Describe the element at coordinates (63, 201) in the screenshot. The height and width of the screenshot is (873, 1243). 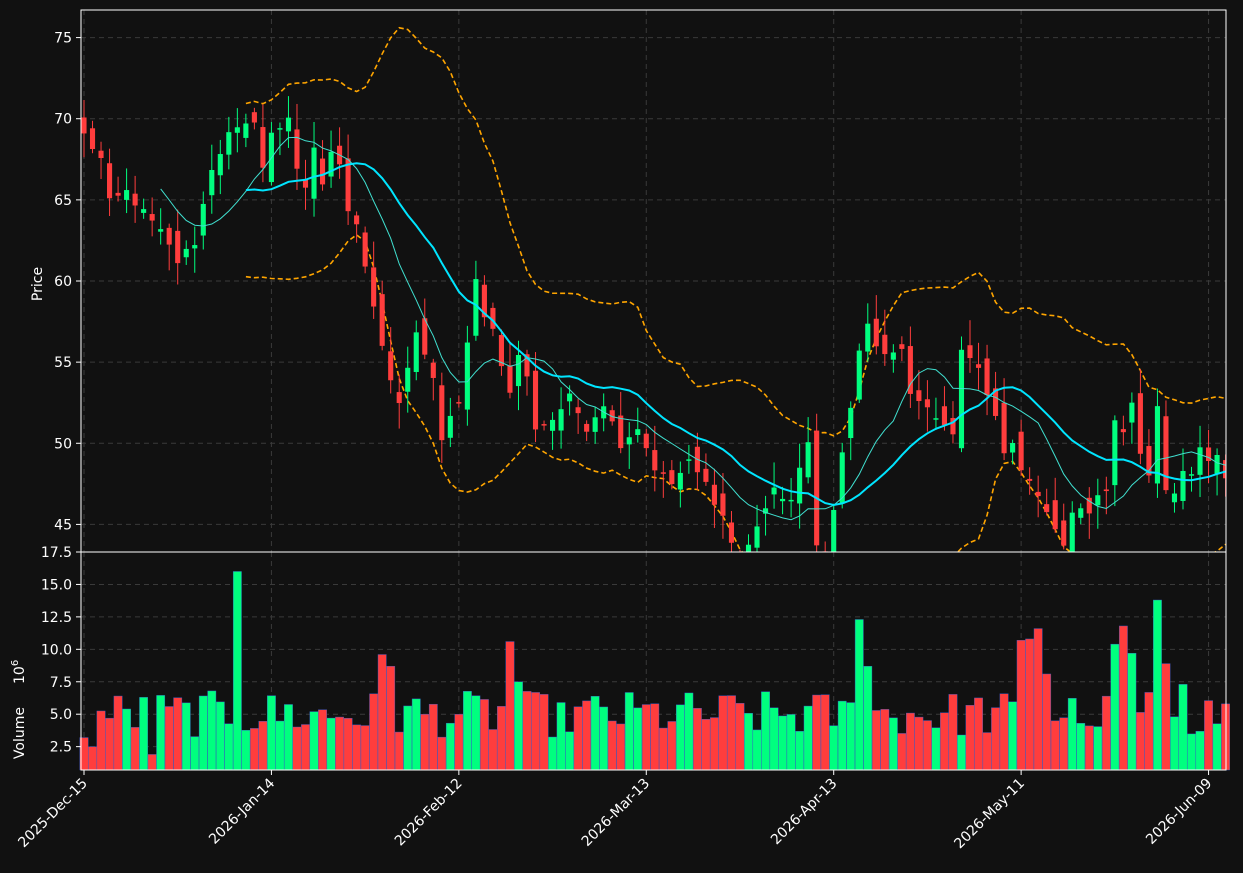
I see `price-tick-label: 65` at that location.